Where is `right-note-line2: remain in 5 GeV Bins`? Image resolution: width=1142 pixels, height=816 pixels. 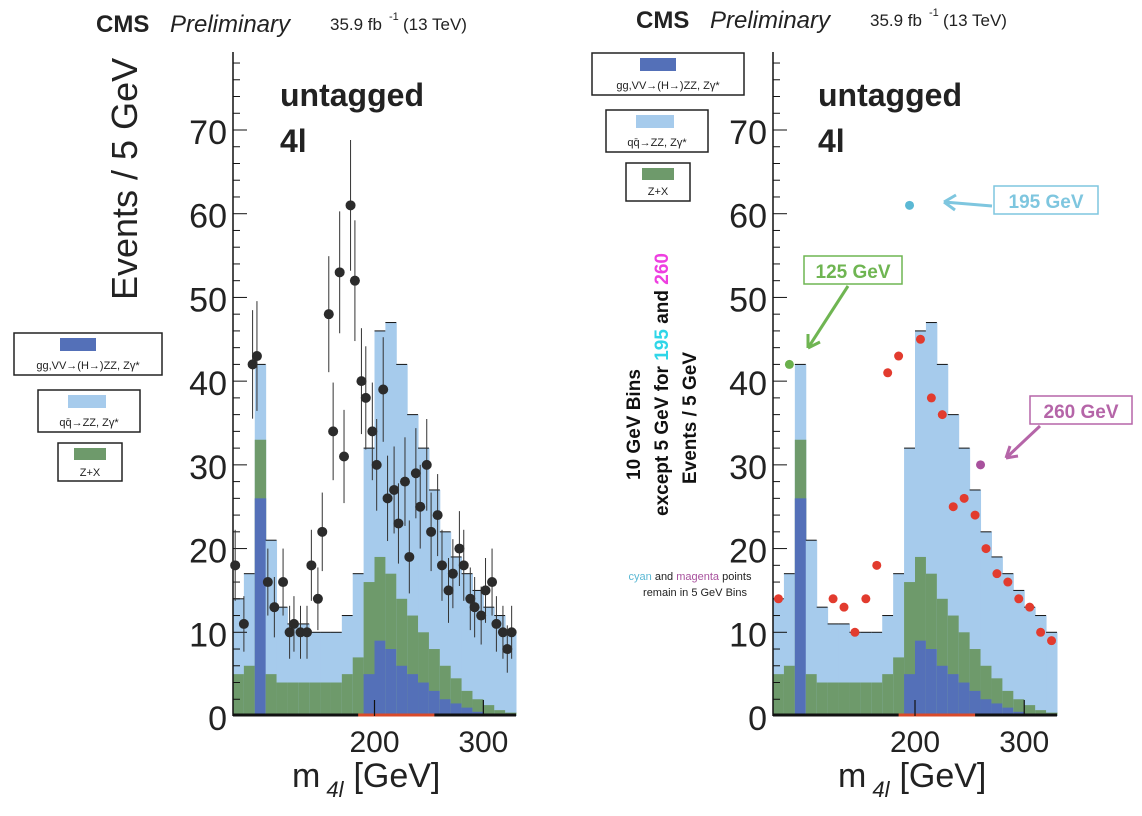
right-note-line2: remain in 5 GeV Bins is located at coordinates (695, 593).